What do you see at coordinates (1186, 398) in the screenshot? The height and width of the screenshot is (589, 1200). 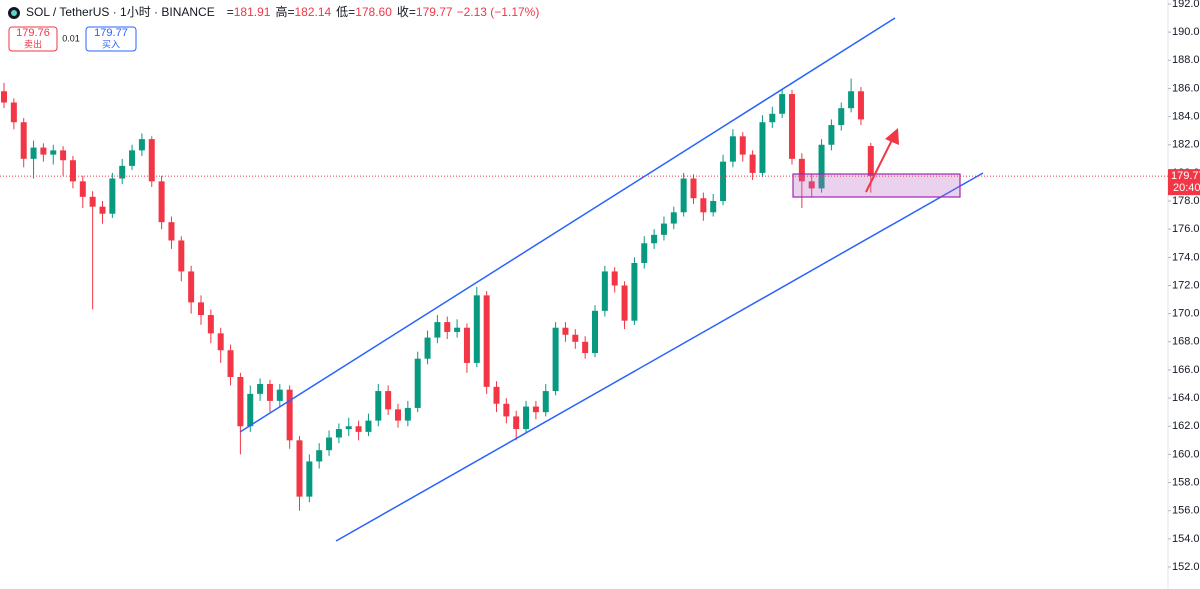 I see `y-tick-label: 164.00` at bounding box center [1186, 398].